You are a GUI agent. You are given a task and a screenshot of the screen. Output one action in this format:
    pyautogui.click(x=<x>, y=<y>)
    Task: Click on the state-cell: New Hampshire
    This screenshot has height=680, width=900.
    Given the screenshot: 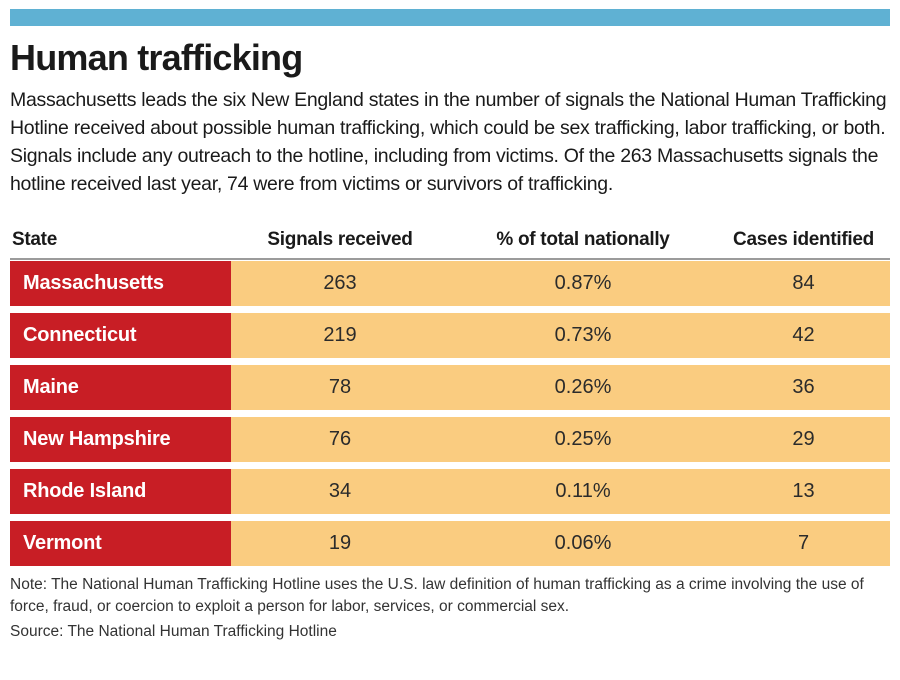 What is the action you would take?
    pyautogui.click(x=120, y=439)
    